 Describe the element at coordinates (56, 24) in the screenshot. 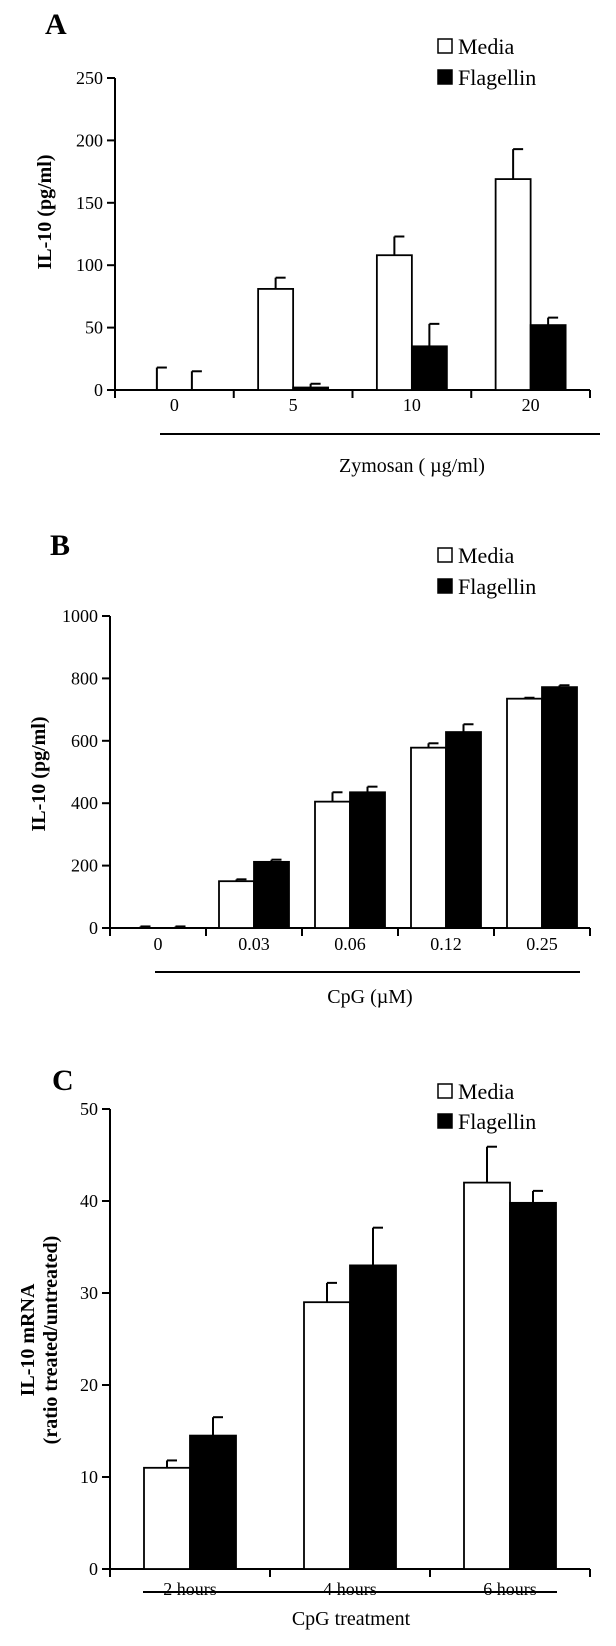

I see `panel-label-a: A` at that location.